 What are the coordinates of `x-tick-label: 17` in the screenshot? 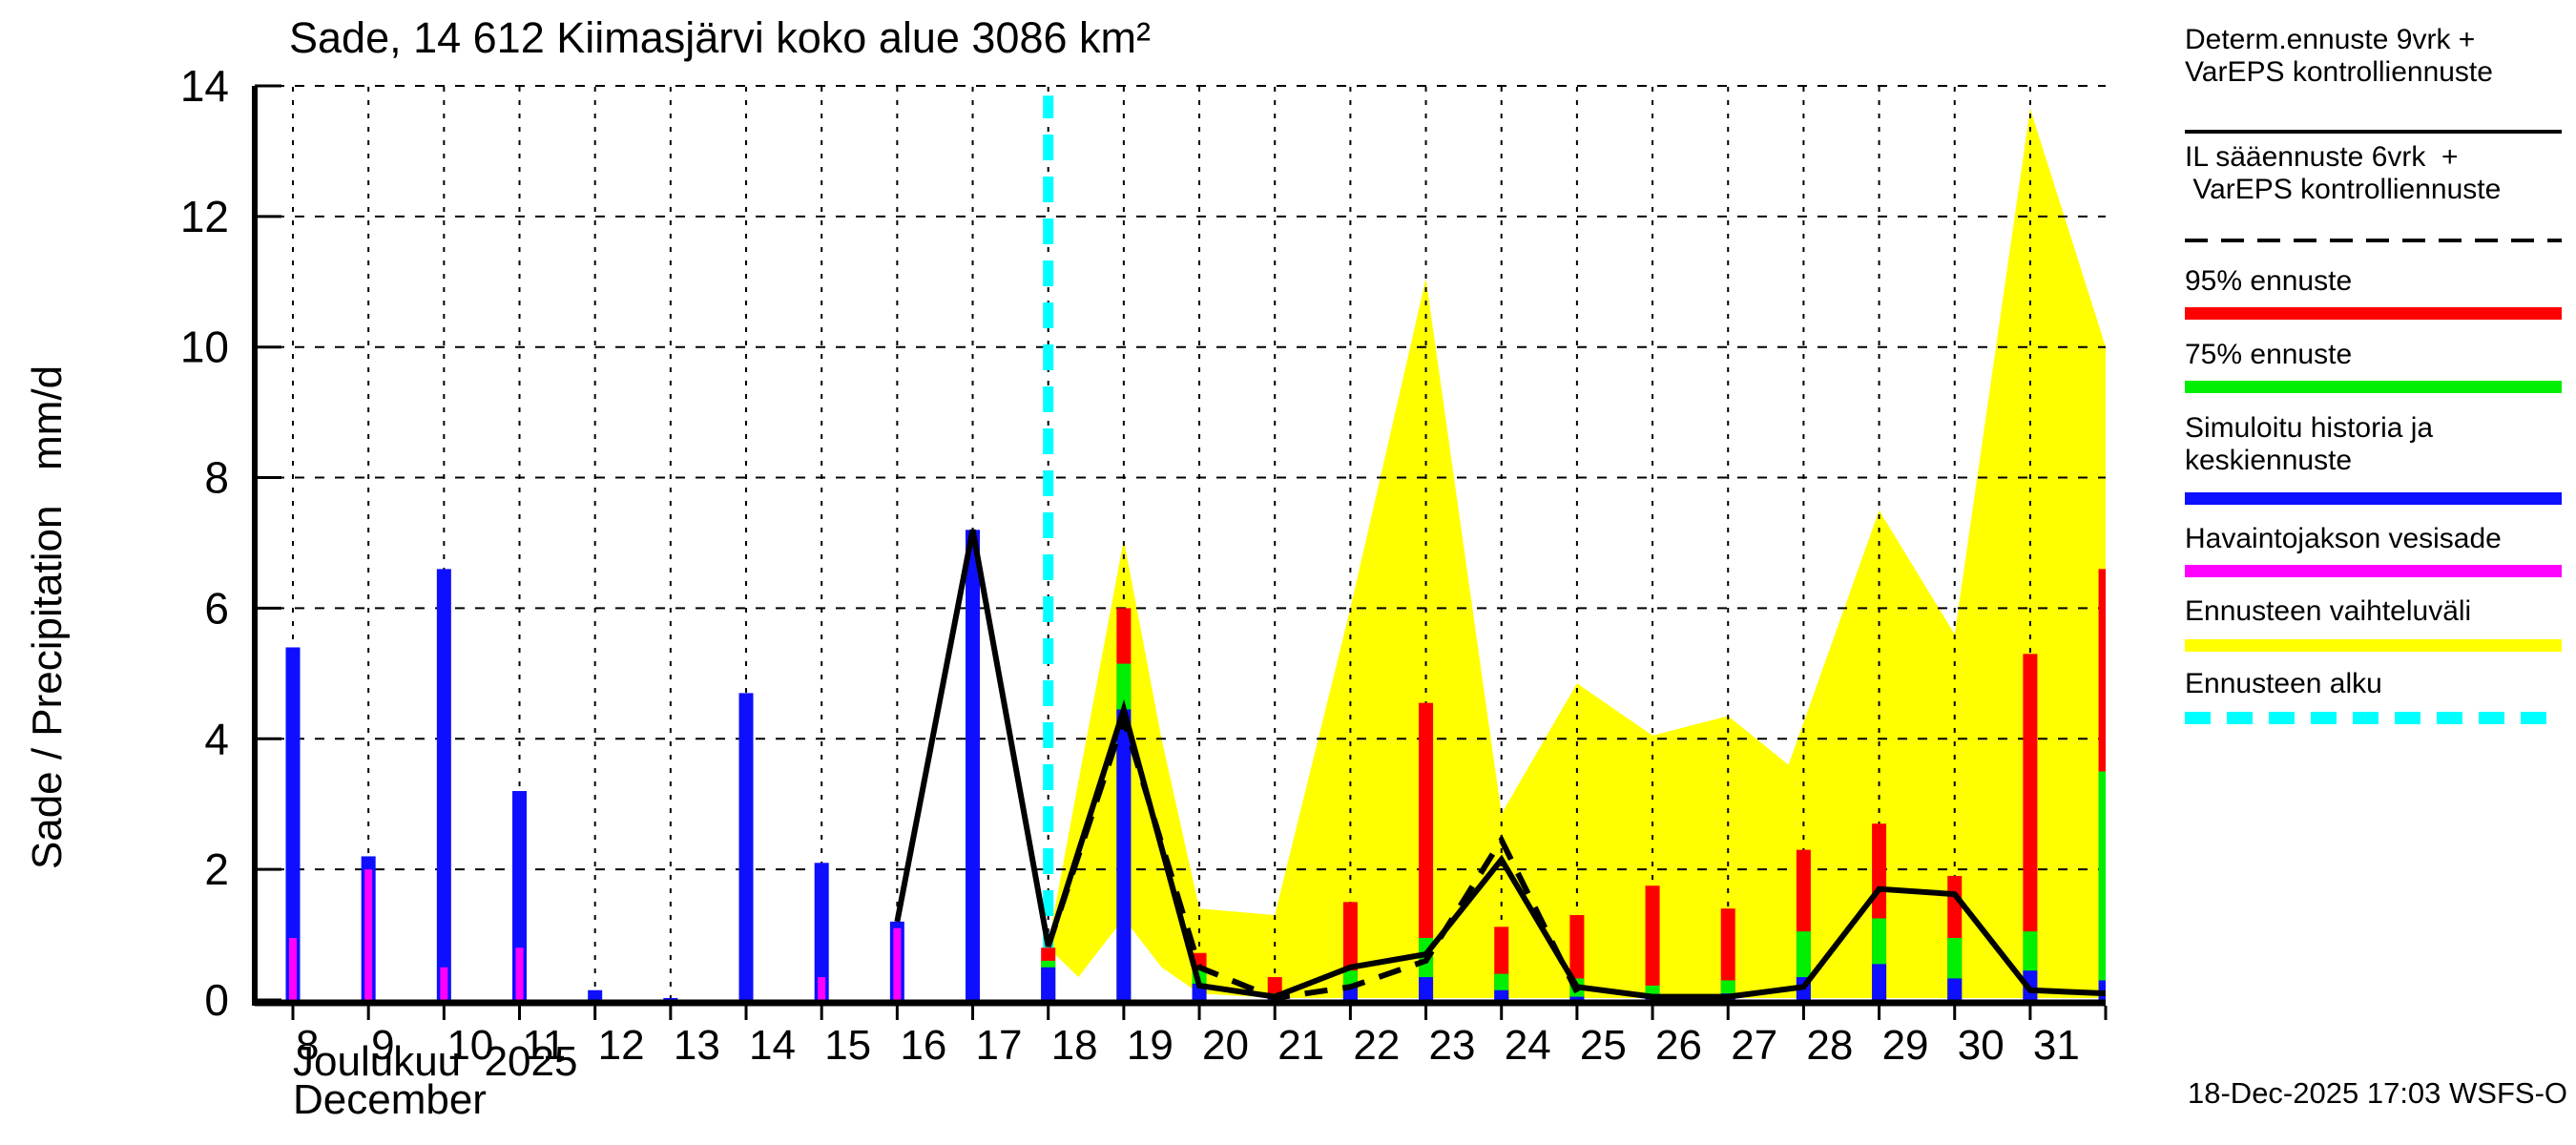 It's located at (999, 1045).